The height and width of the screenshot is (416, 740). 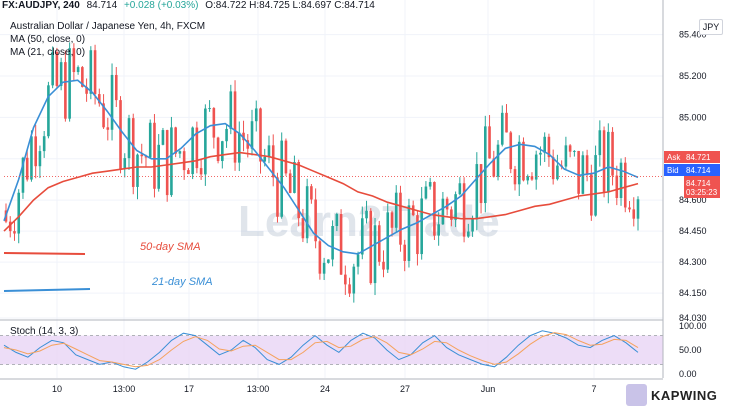 What do you see at coordinates (636, 395) in the screenshot?
I see `kapwing-logo-icon` at bounding box center [636, 395].